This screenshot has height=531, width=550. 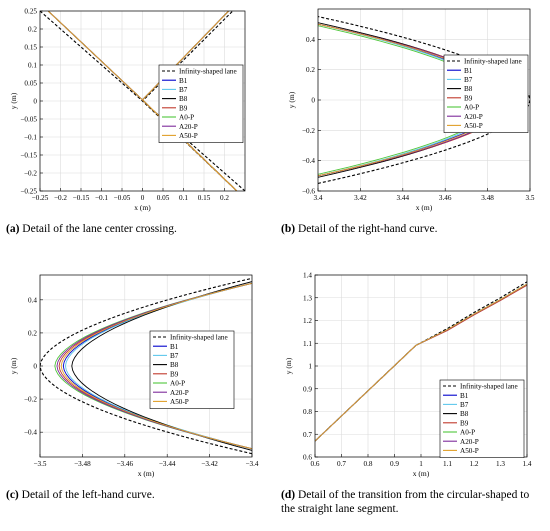 What do you see at coordinates (174, 356) in the screenshot?
I see `chart-c-legend-label: B7` at bounding box center [174, 356].